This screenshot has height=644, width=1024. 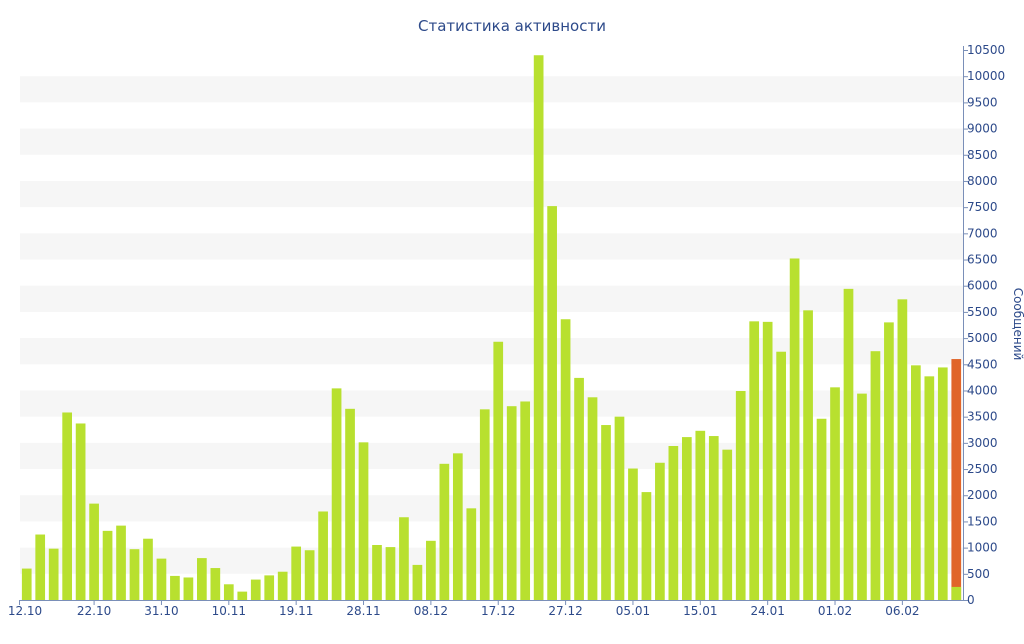 What do you see at coordinates (982, 286) in the screenshot?
I see `y-tick-label: 6000` at bounding box center [982, 286].